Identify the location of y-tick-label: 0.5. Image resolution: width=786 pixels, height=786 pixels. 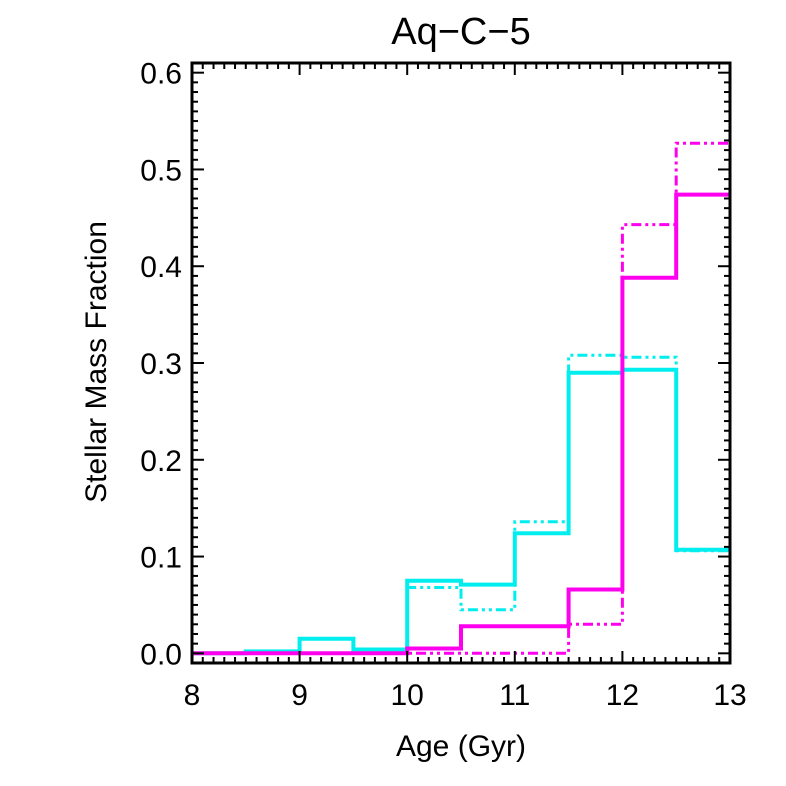
(161, 170).